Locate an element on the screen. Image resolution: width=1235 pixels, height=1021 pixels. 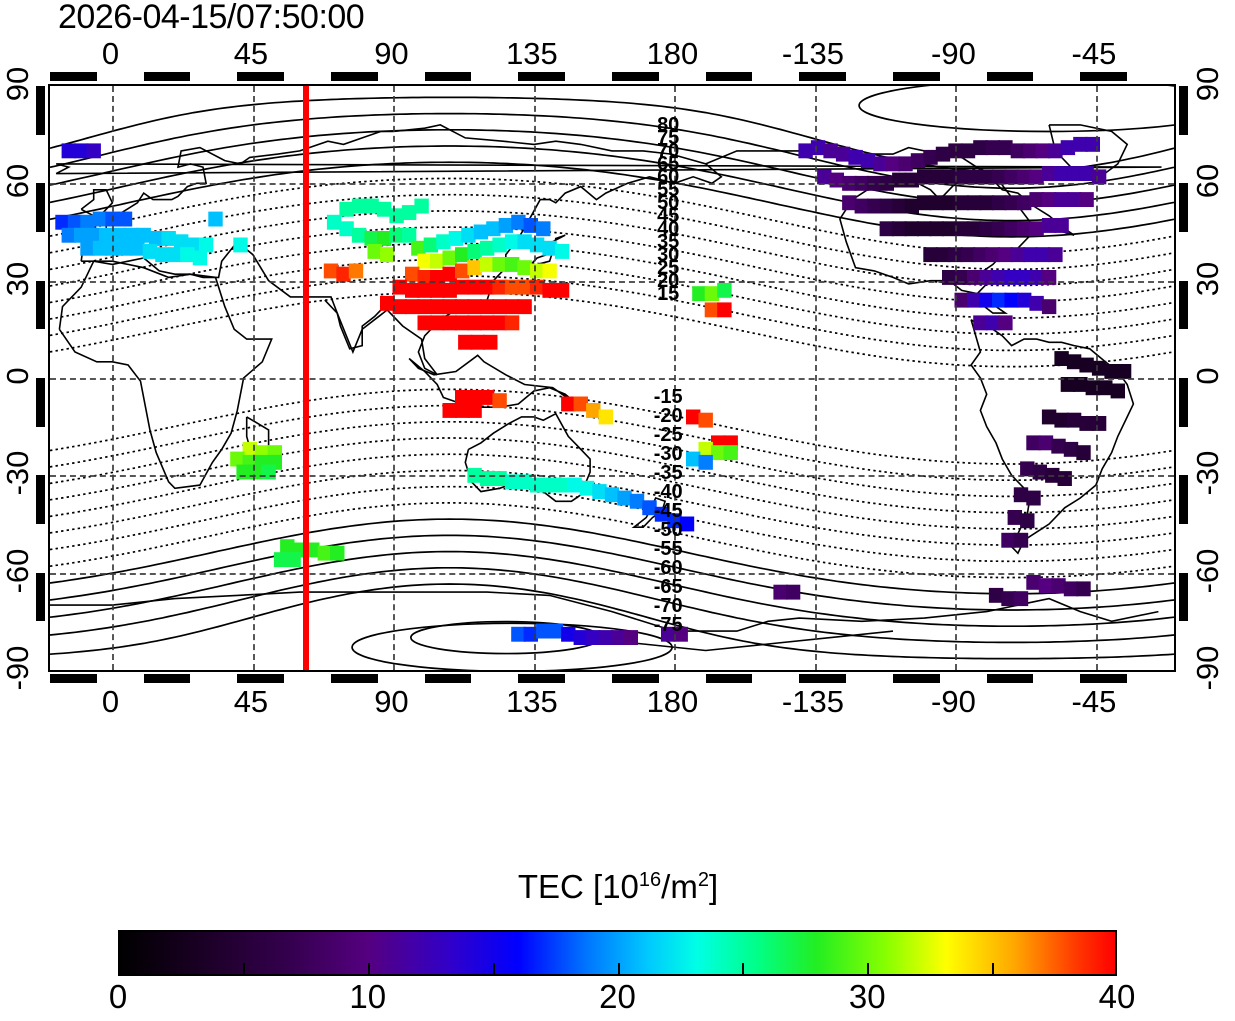
axis-bar-right is located at coordinates (1183, 378).